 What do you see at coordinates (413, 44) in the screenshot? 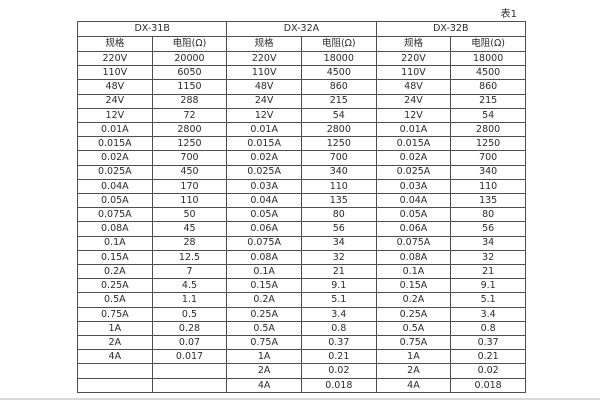
I see `col-header-spec-3: 规格` at bounding box center [413, 44].